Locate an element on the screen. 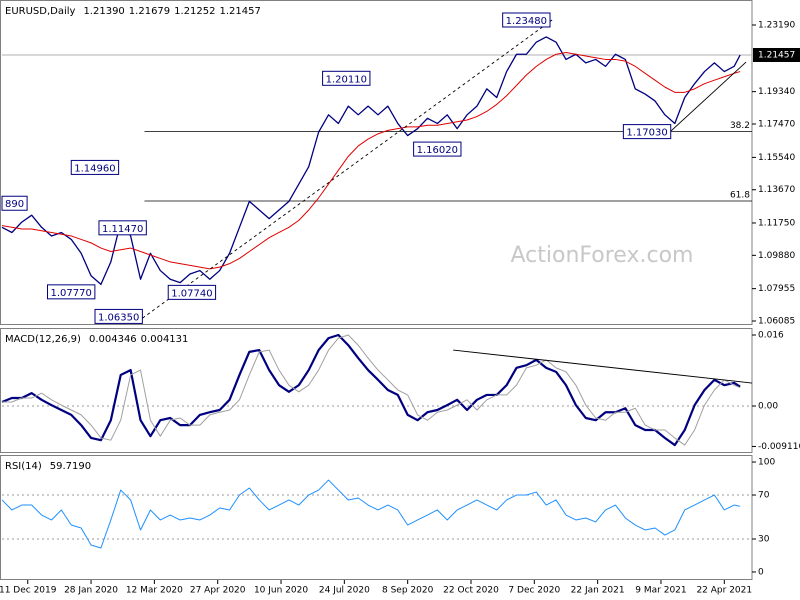 The width and height of the screenshot is (800, 600). x-tick-label: 22 Apr 2021 is located at coordinates (724, 591).